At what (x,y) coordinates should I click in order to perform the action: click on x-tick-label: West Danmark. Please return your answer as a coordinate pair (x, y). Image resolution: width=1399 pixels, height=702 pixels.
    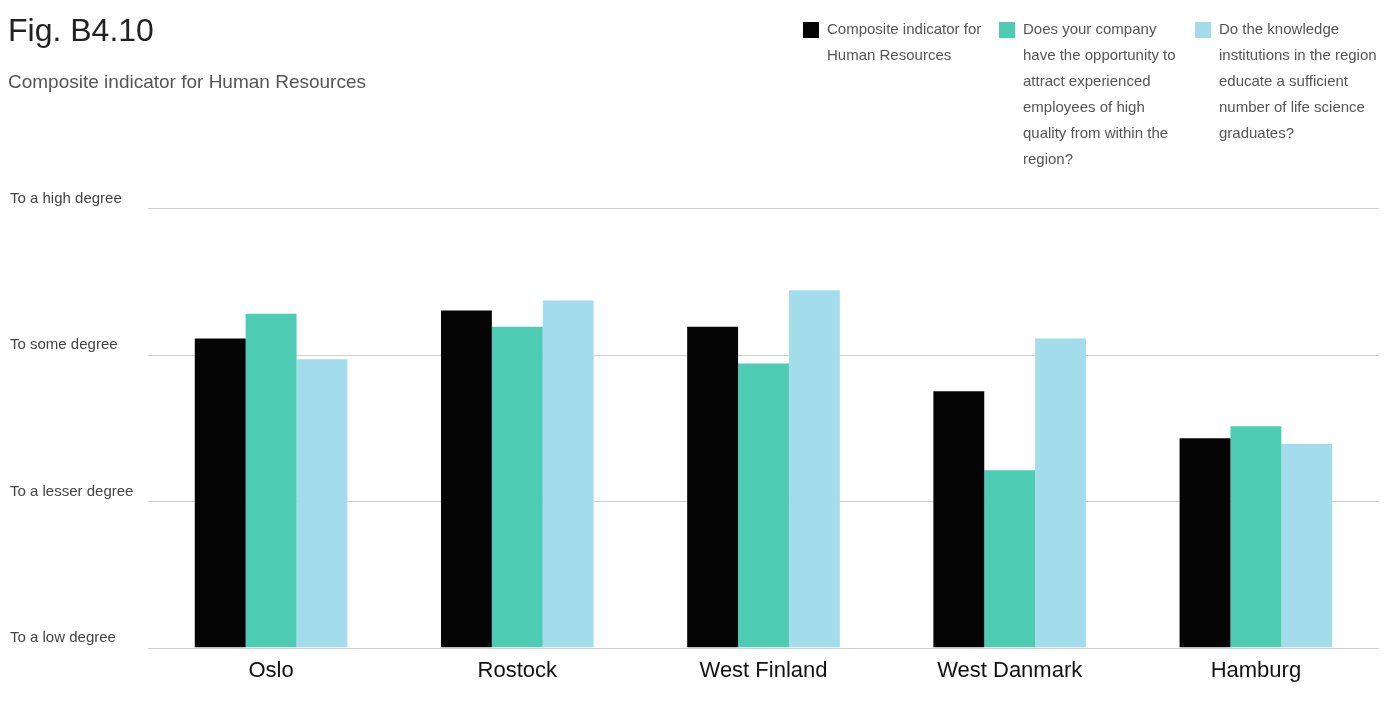
    Looking at the image, I should click on (1010, 669).